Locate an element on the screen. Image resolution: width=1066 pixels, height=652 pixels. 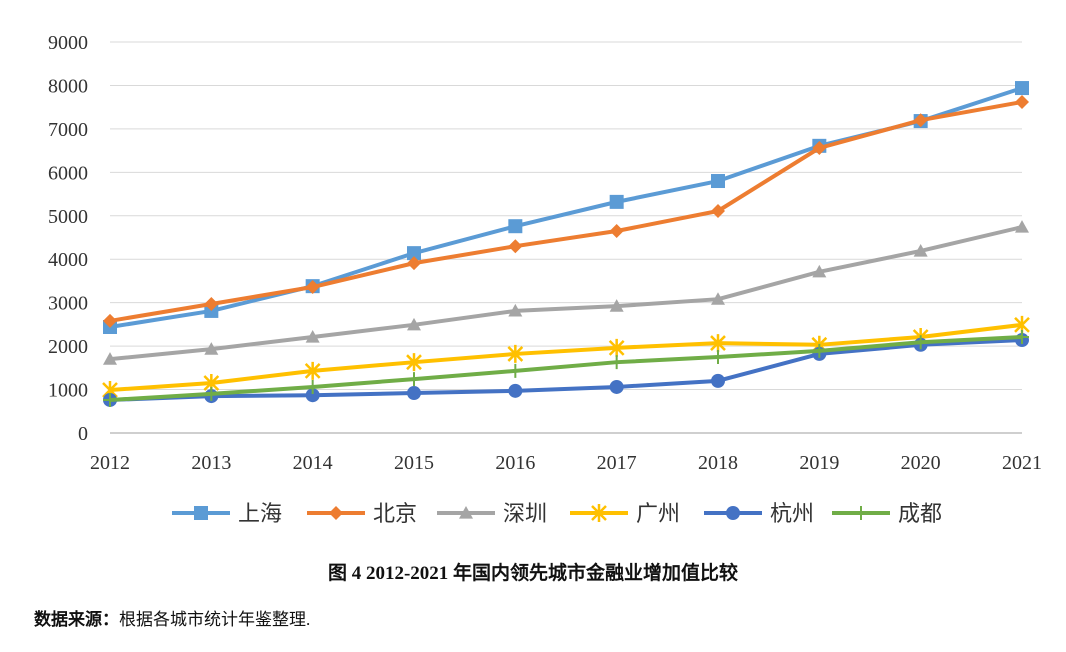
legend-label: 广州 is located at coordinates (658, 514).